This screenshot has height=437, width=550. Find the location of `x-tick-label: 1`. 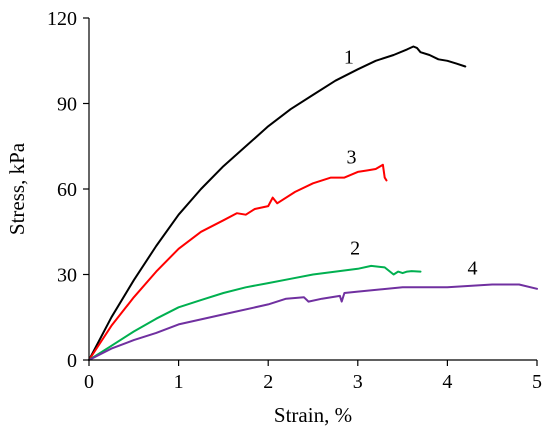

x-tick-label: 1 is located at coordinates (179, 382).